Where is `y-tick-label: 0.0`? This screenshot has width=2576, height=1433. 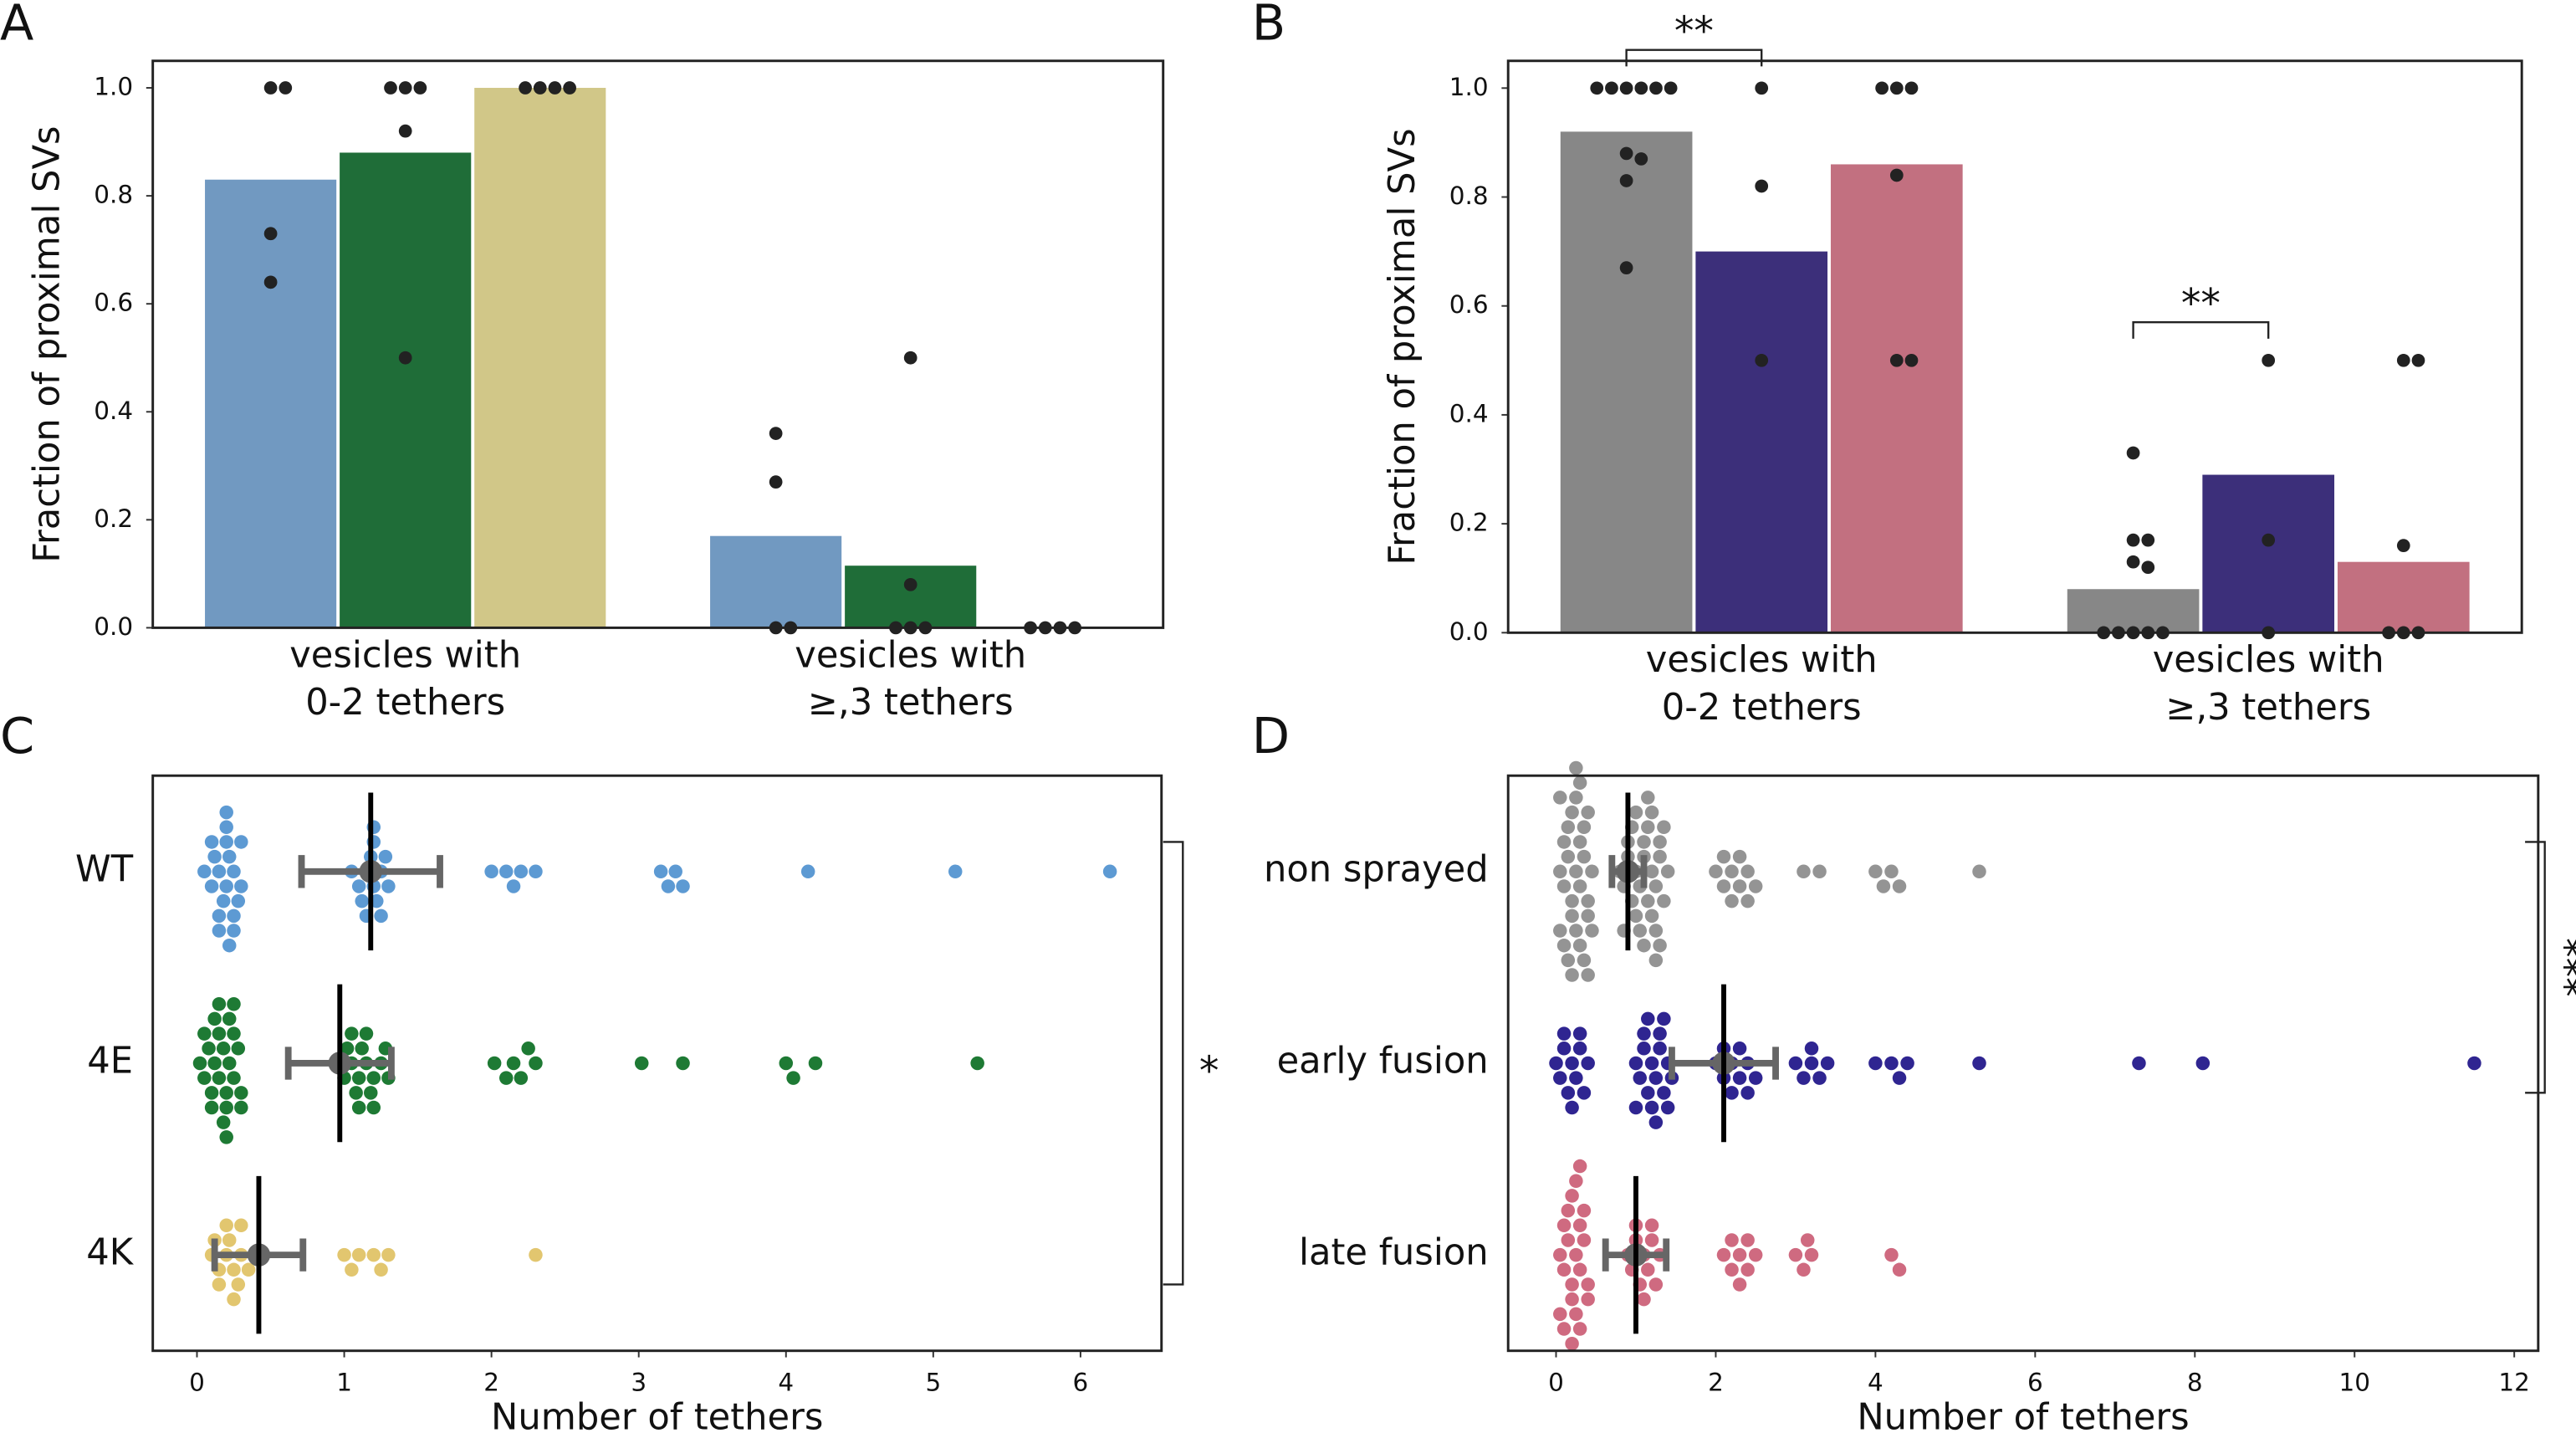
y-tick-label: 0.0 is located at coordinates (1469, 631).